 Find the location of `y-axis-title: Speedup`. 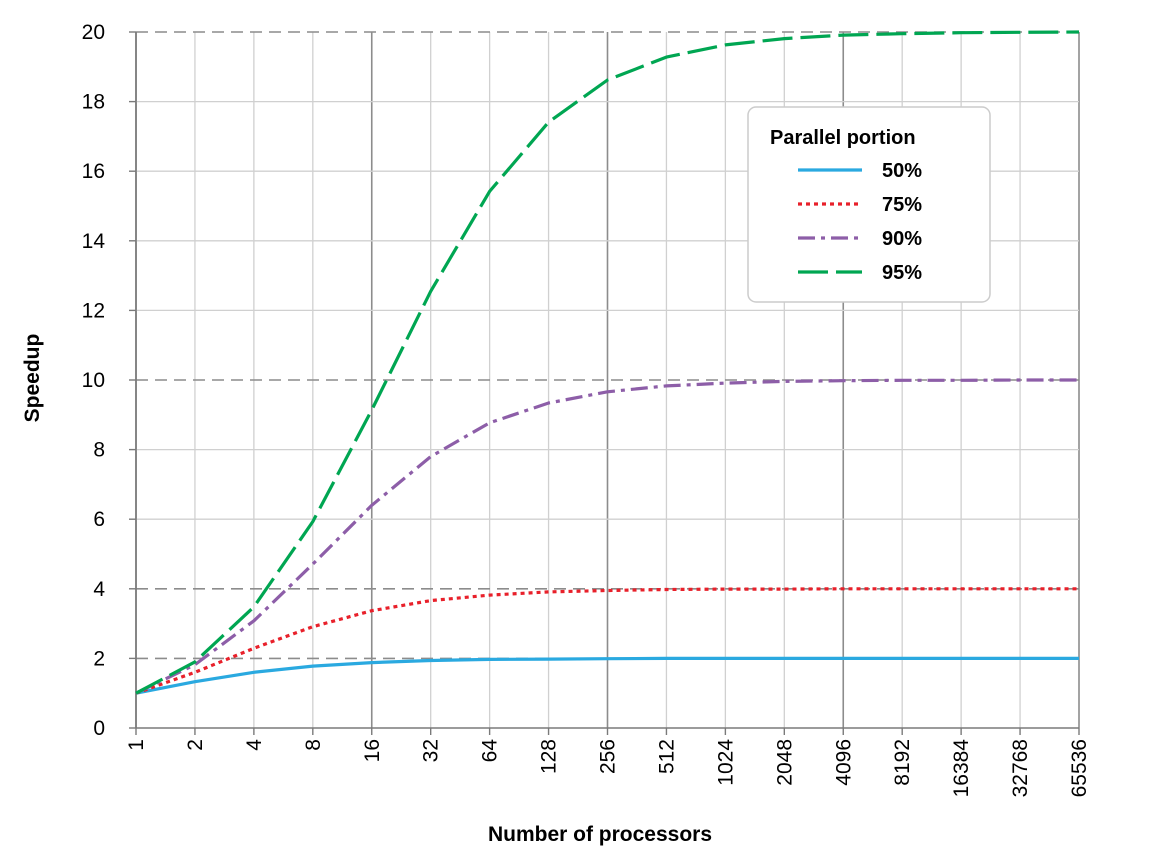

y-axis-title: Speedup is located at coordinates (32, 378).